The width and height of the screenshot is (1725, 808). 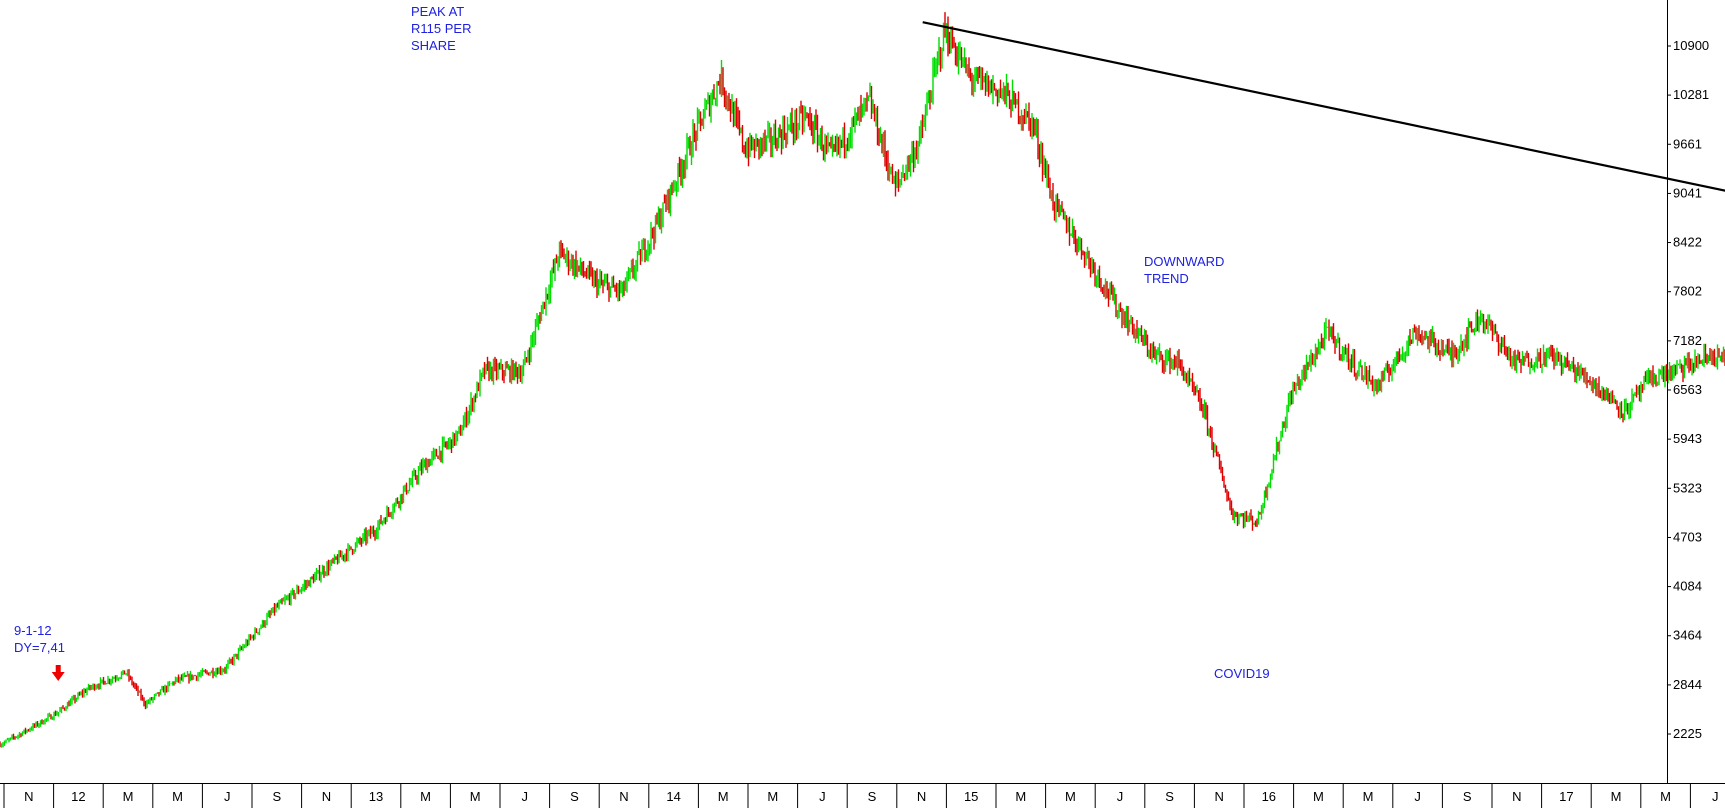 I want to click on dividend-yield-annotation: 9-1-12 DY=7,41, so click(x=39, y=639).